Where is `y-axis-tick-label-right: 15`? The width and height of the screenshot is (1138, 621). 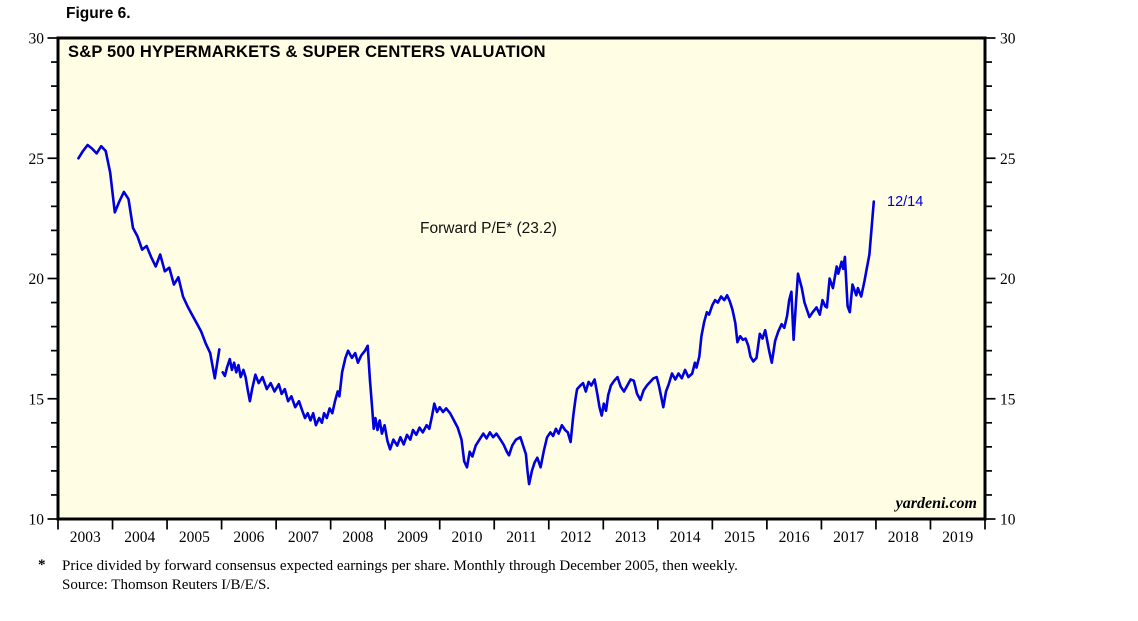
y-axis-tick-label-right: 15 is located at coordinates (1008, 399).